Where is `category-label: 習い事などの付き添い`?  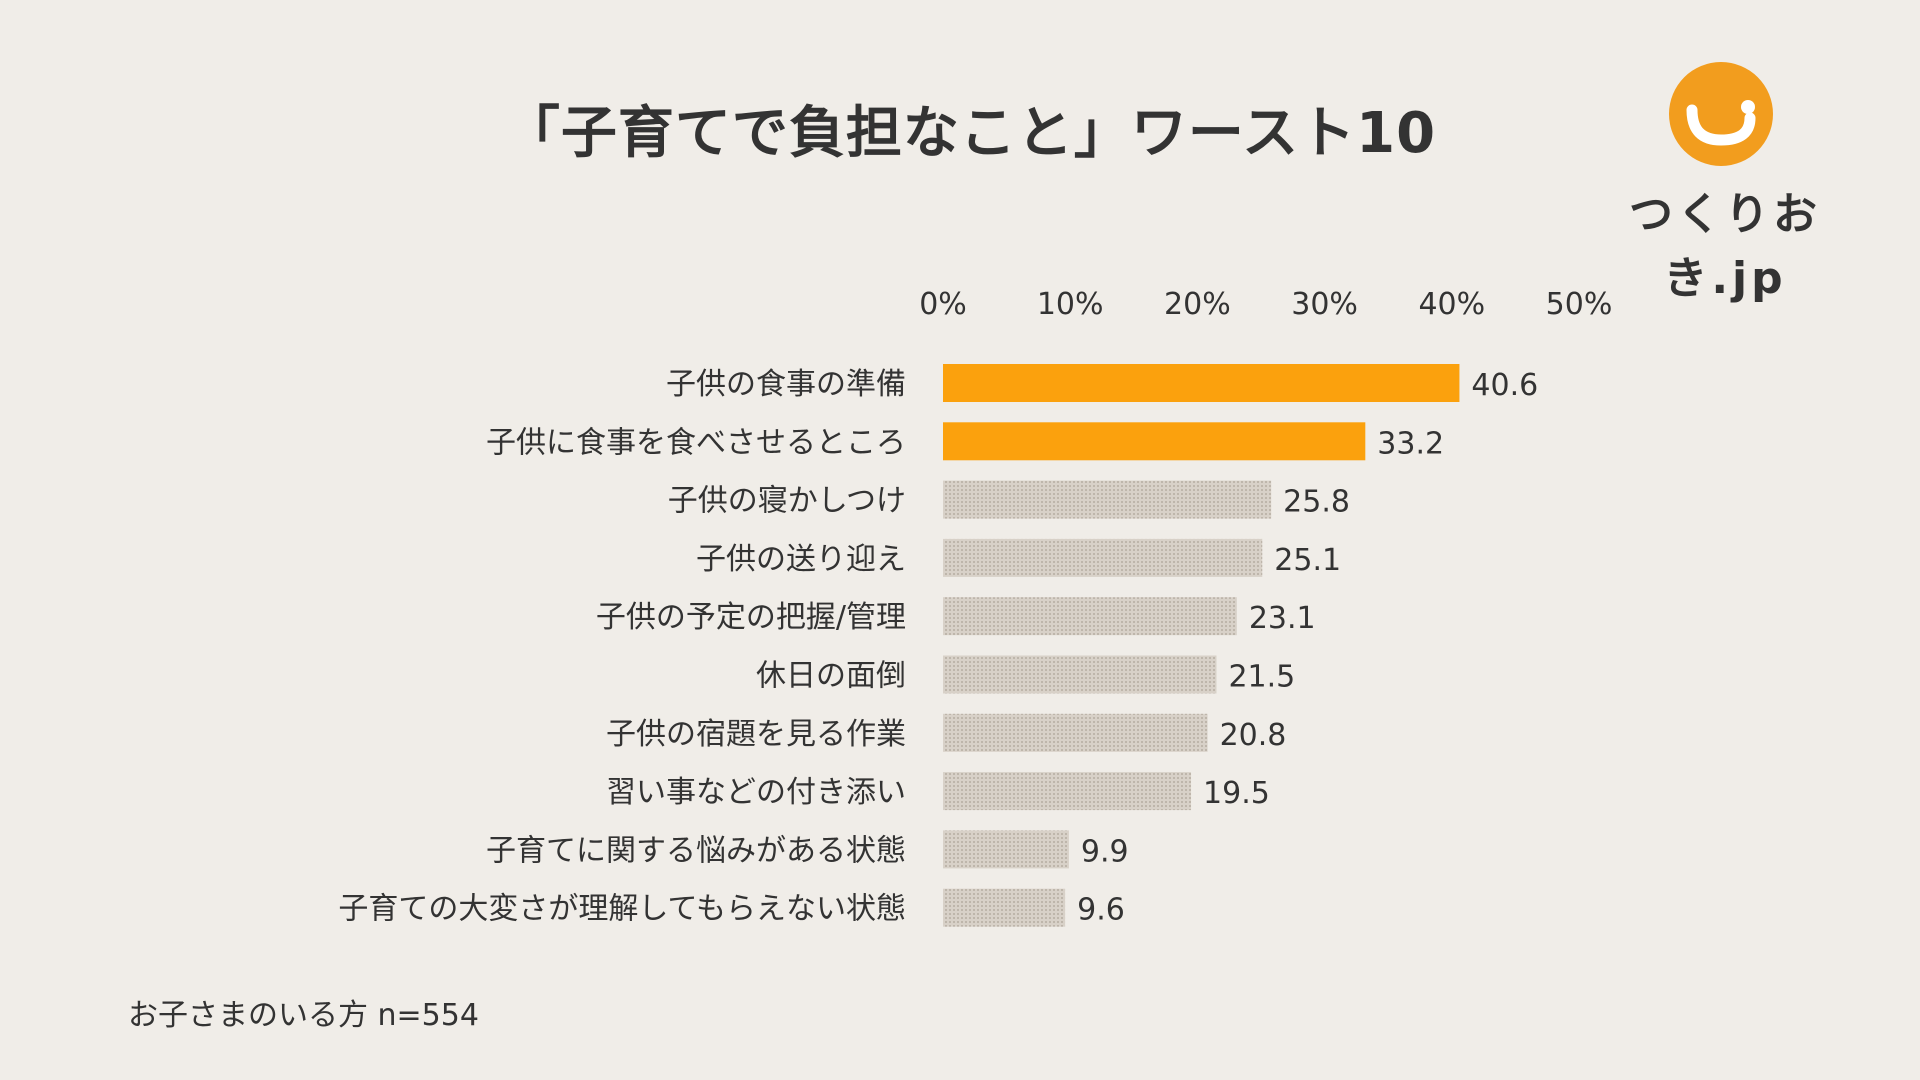
category-label: 習い事などの付き添い is located at coordinates (756, 792).